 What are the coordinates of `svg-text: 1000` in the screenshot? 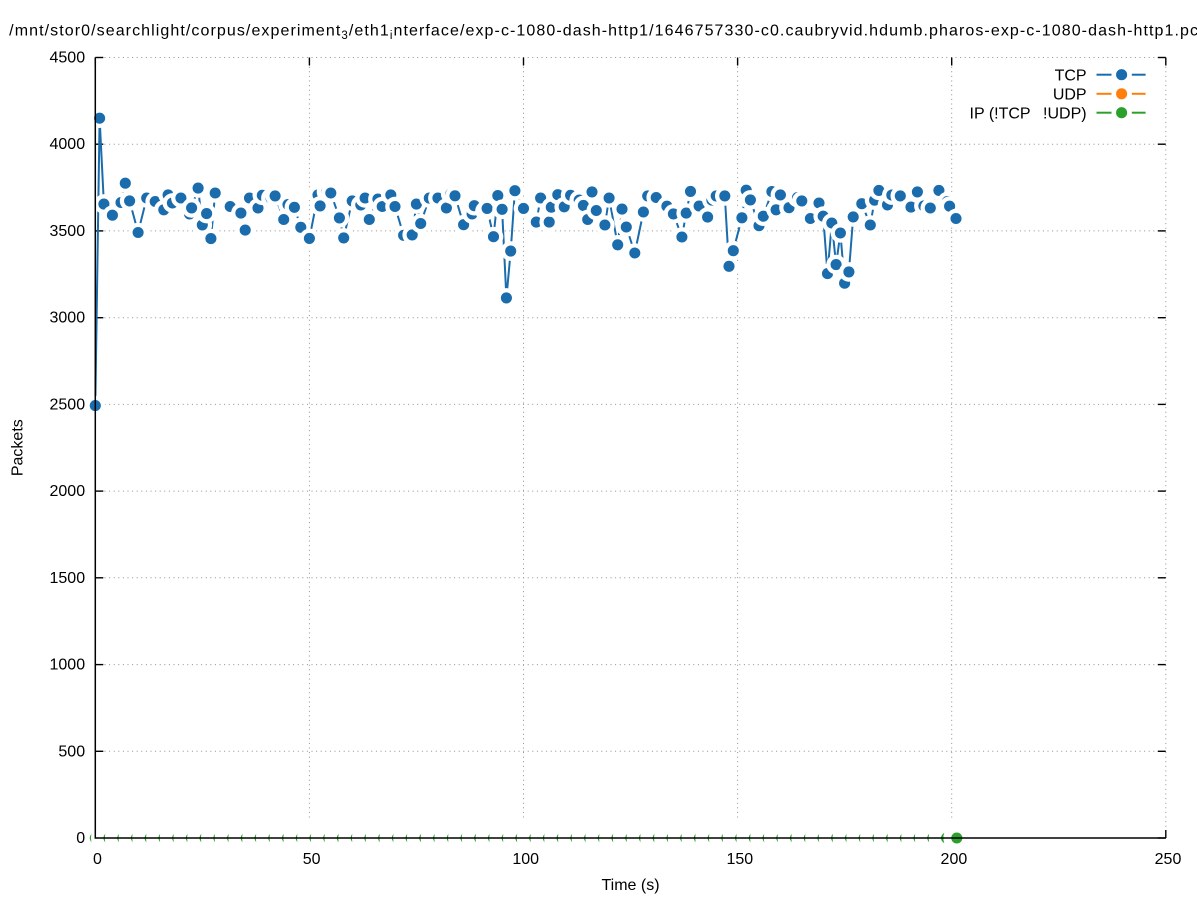 It's located at (68, 665).